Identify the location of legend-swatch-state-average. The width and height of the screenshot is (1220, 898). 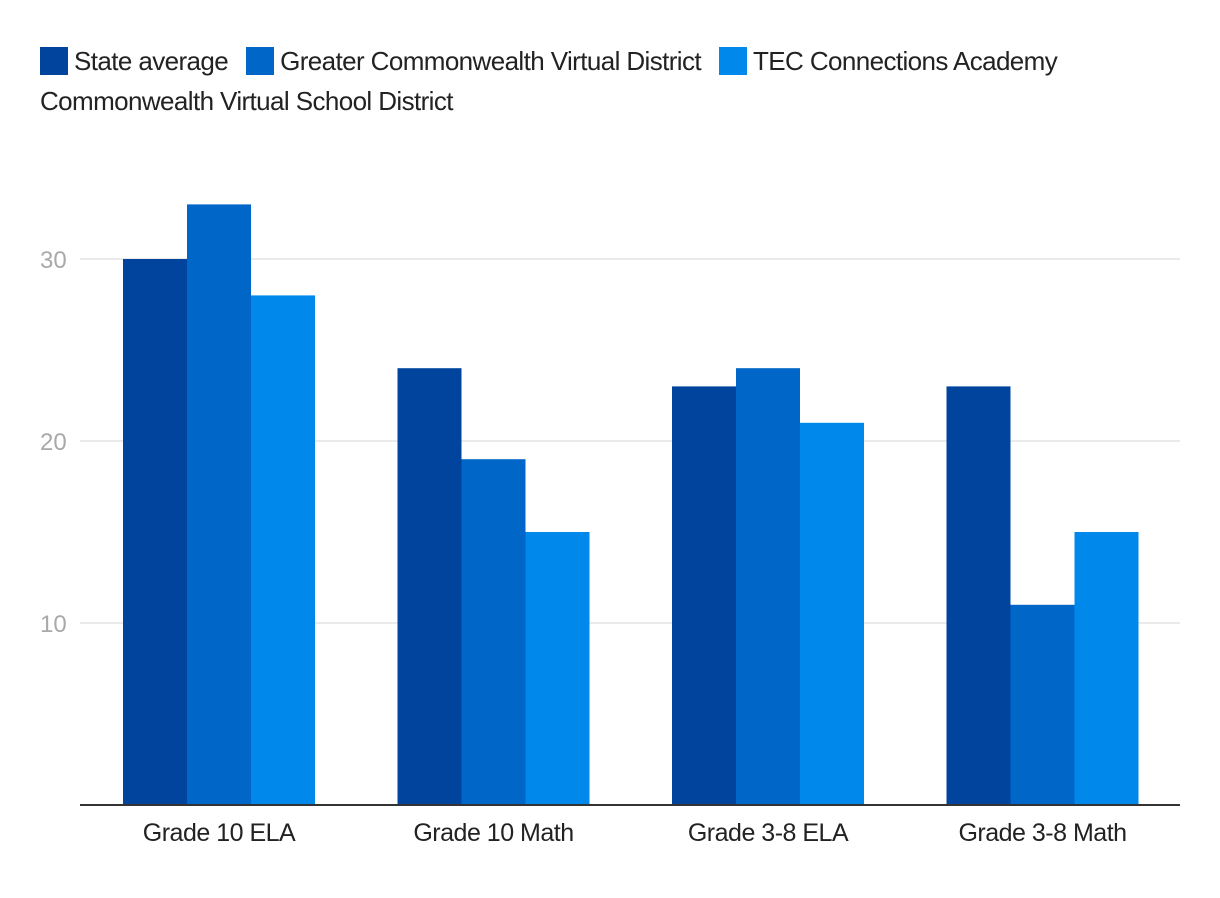
(54, 61).